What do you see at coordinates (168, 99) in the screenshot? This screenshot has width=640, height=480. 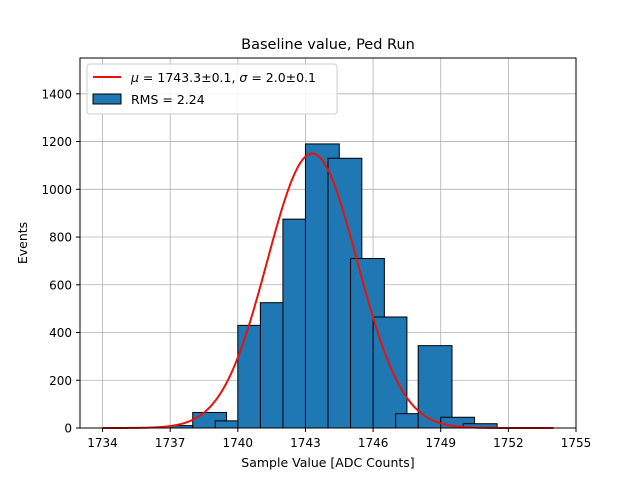 I see `legend-histogram-label: RMS = 2.24` at bounding box center [168, 99].